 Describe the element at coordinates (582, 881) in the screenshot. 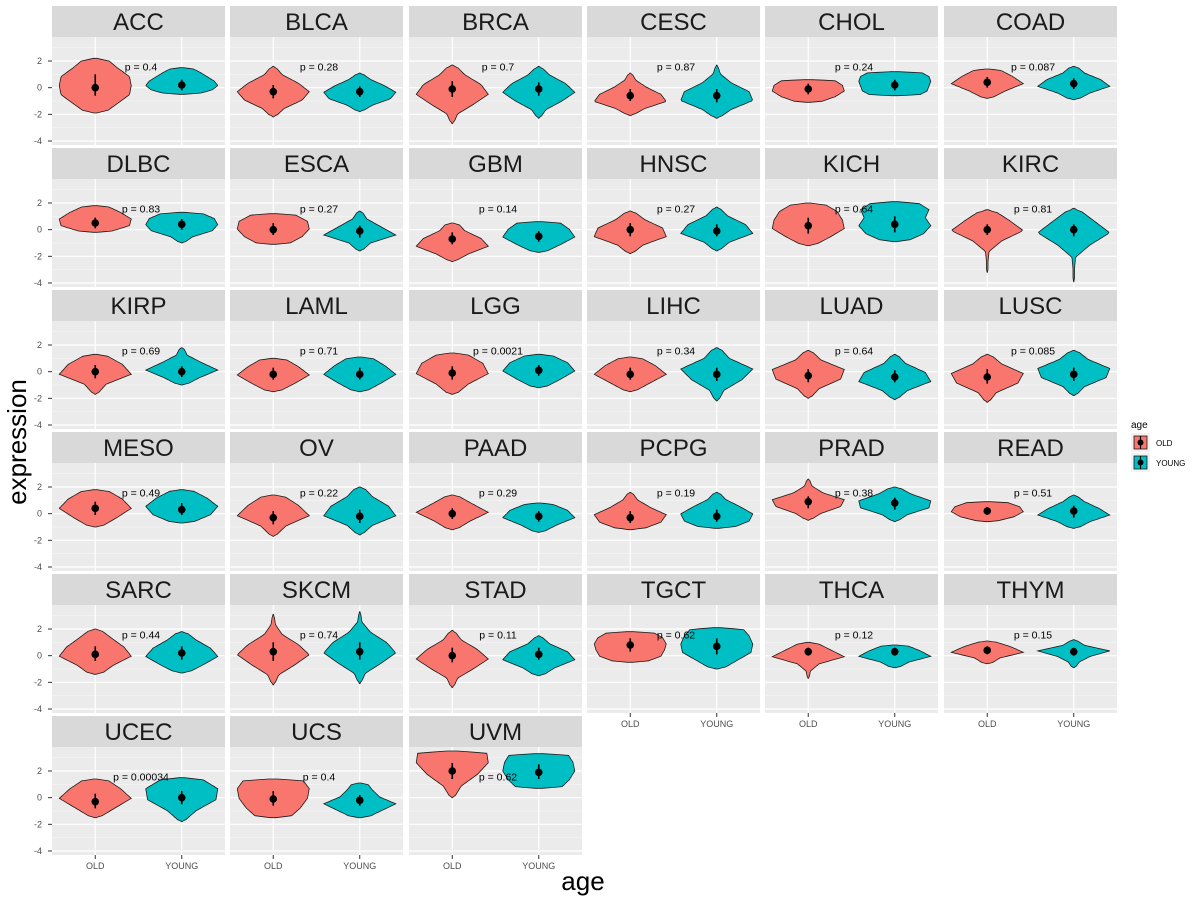

I see `x-axis-title: age` at that location.